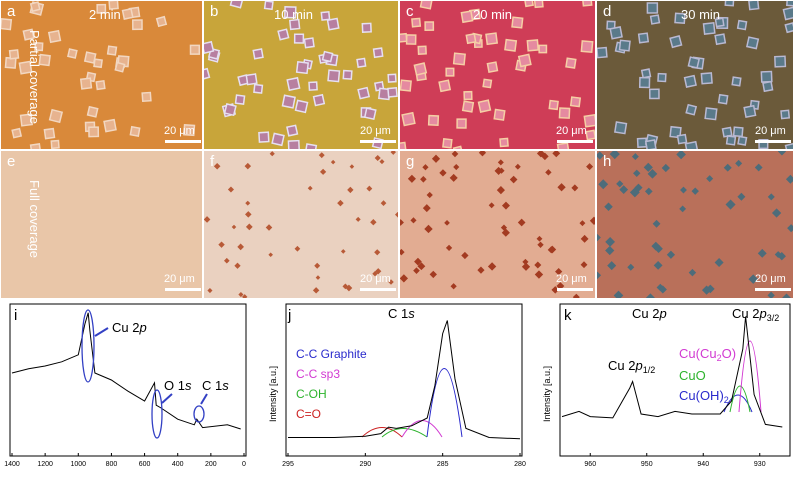 This screenshot has width=794, height=486. Describe the element at coordinates (88, 346) in the screenshot. I see `cu2p-highlight-ellipse` at that location.